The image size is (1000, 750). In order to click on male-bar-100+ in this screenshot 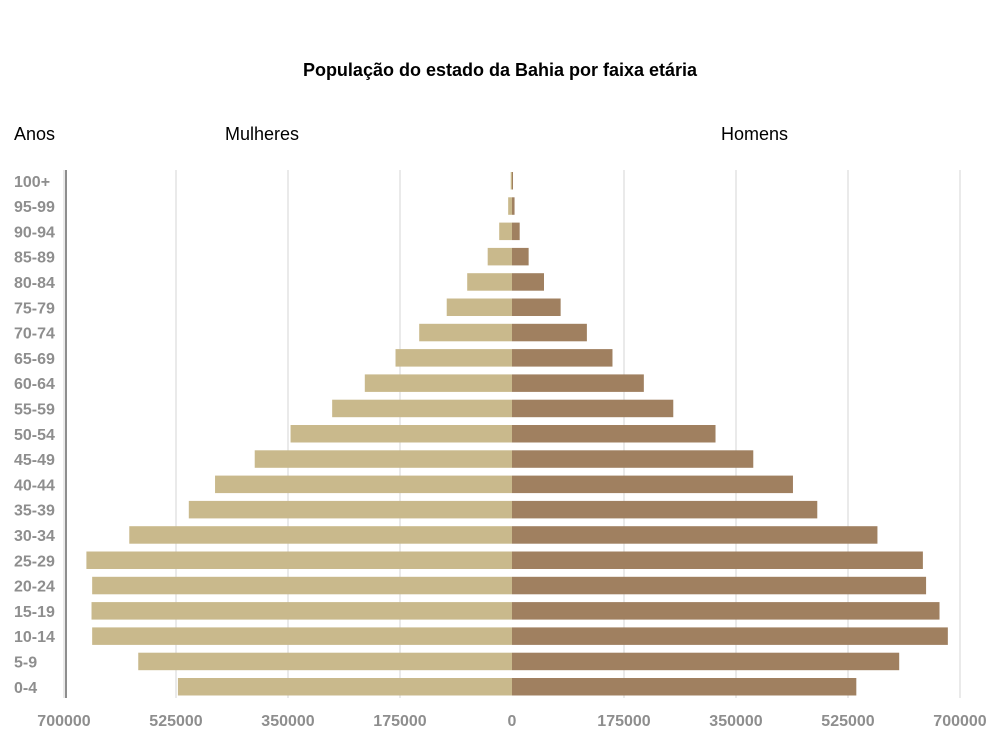, I will do `click(512, 181)`.